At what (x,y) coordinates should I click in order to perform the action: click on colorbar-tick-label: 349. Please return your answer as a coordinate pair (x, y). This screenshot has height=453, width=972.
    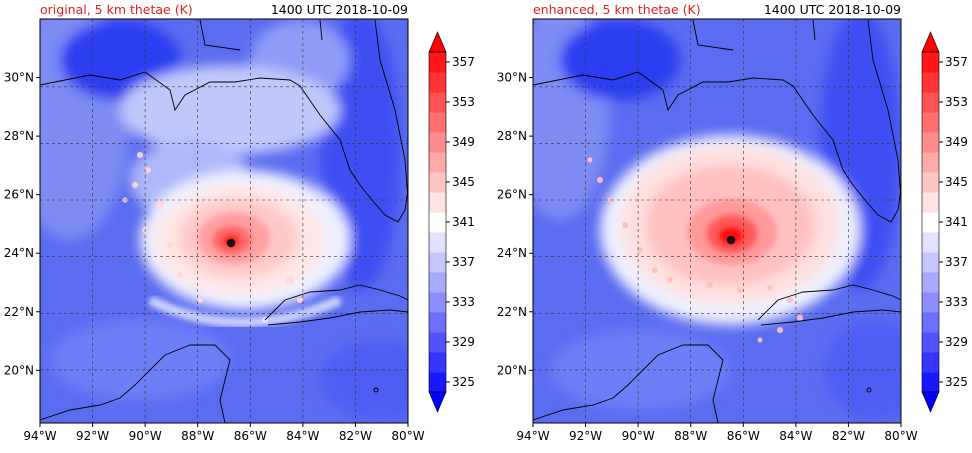
    Looking at the image, I should click on (956, 142).